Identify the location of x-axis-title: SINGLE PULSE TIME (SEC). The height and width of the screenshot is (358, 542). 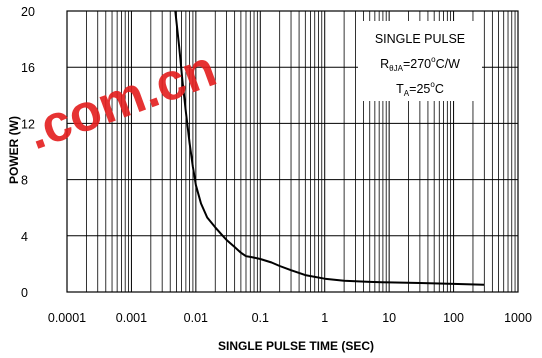
(296, 346).